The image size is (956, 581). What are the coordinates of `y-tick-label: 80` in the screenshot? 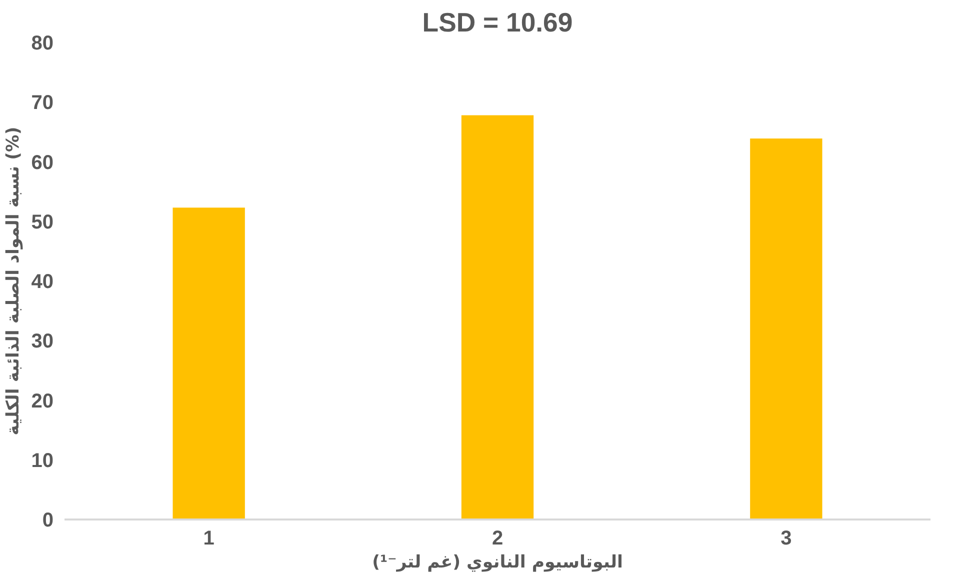 It's located at (42, 43).